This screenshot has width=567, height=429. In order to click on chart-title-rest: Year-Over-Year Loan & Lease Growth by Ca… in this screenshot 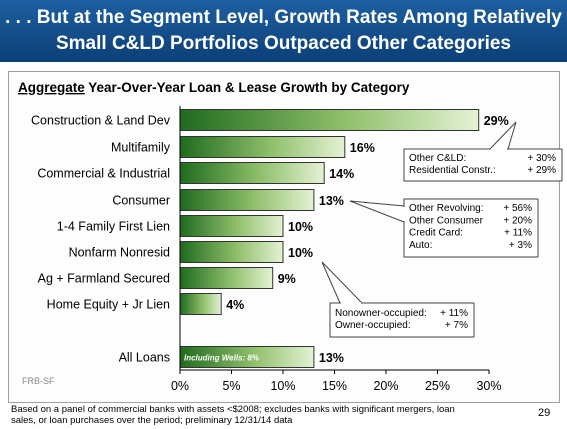, I will do `click(247, 87)`.